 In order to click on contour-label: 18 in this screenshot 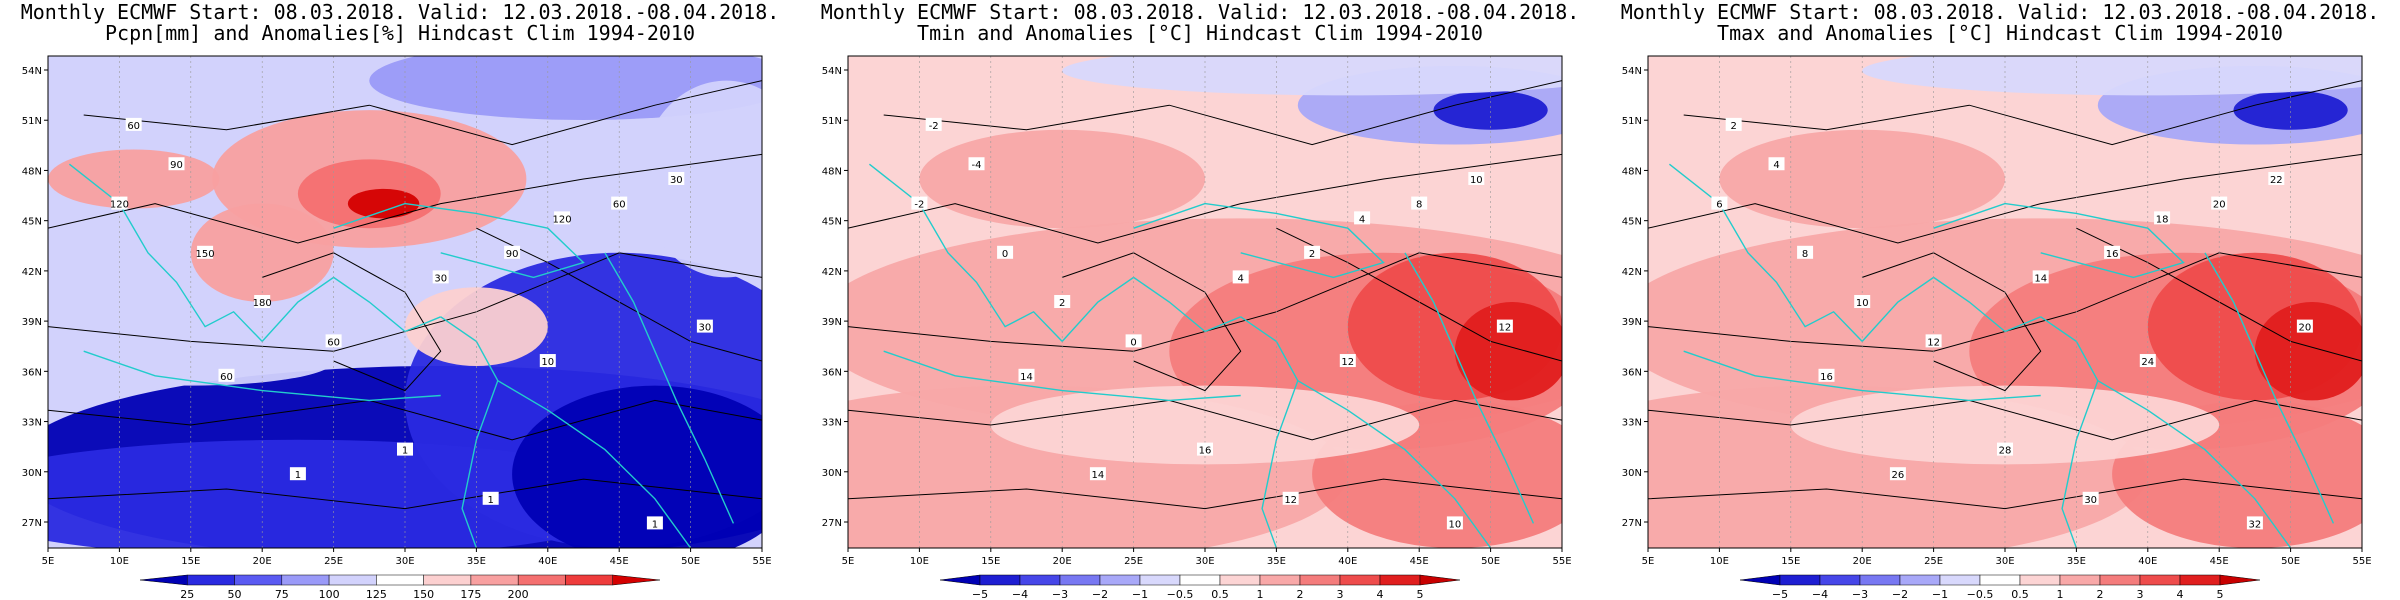, I will do `click(2162, 218)`.